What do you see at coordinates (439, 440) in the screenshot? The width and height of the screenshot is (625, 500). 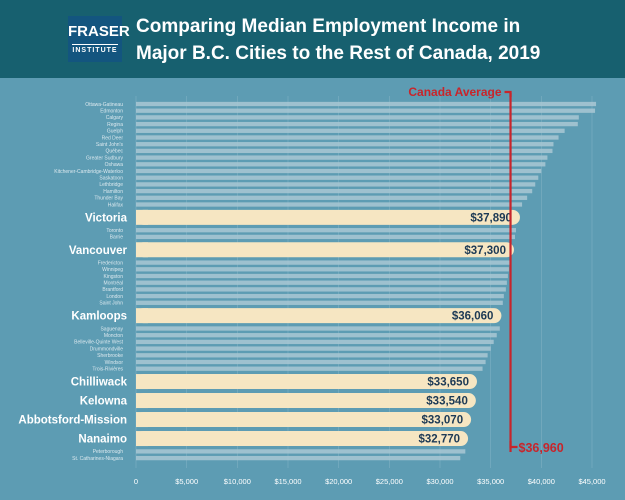 I see `value-label-nanaimo: $32,770` at bounding box center [439, 440].